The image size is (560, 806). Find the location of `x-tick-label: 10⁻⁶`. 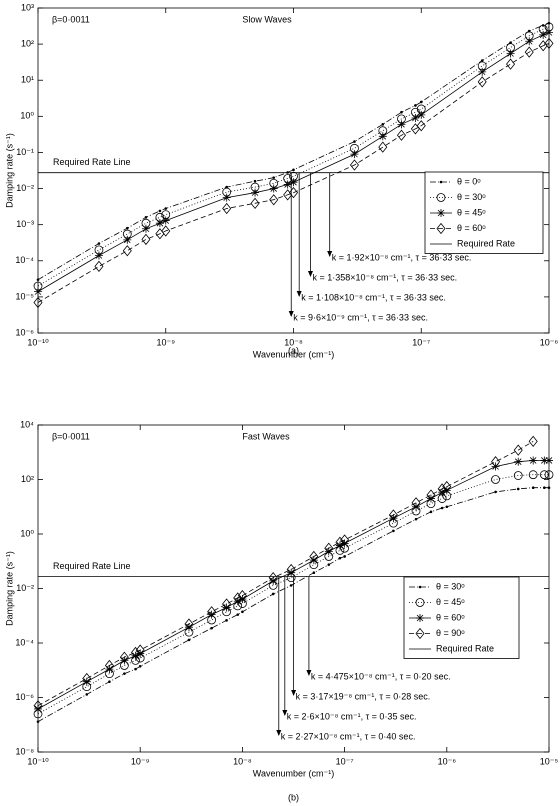

x-tick-label: 10⁻⁶ is located at coordinates (447, 761).